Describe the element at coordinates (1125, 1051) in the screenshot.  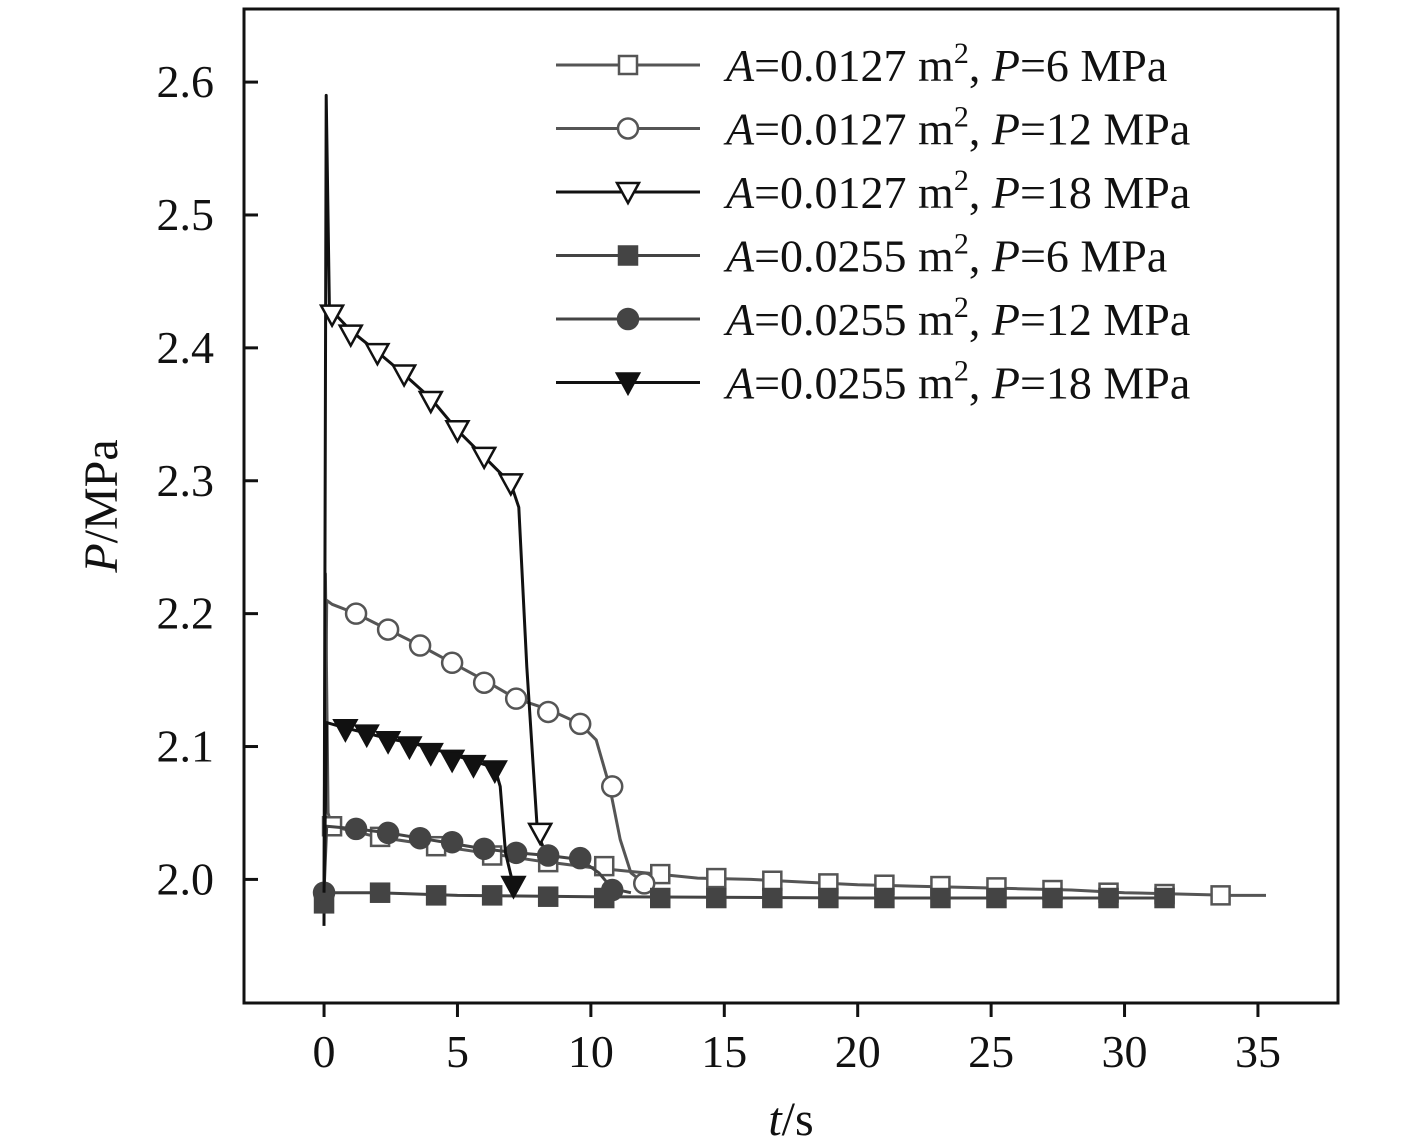
I see `x-tick-label: 30` at that location.